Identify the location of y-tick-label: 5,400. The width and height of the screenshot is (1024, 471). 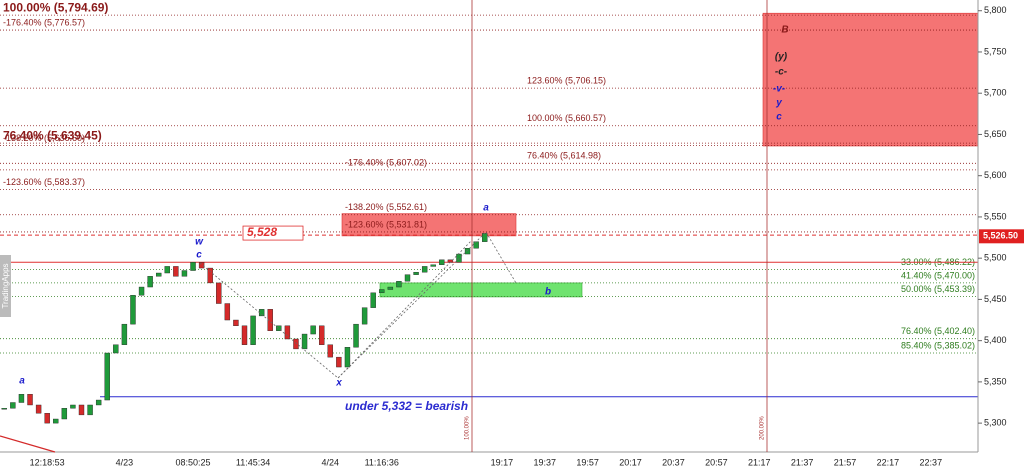
(995, 340).